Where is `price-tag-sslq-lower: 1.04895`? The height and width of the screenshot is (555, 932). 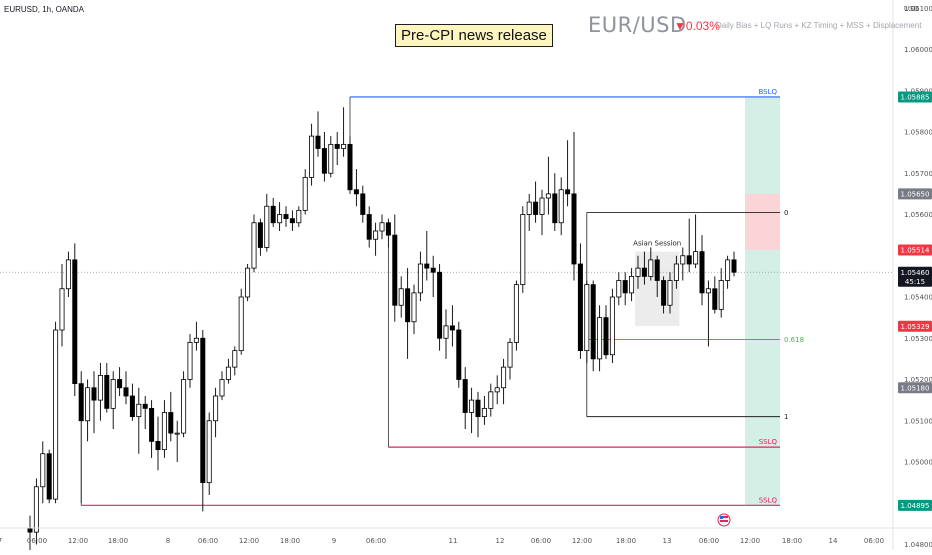
price-tag-sslq-lower: 1.04895 is located at coordinates (915, 505).